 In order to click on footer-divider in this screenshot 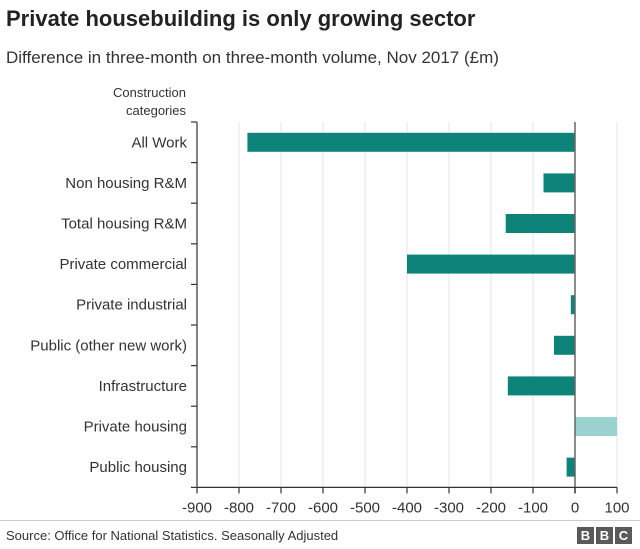, I will do `click(320, 520)`.